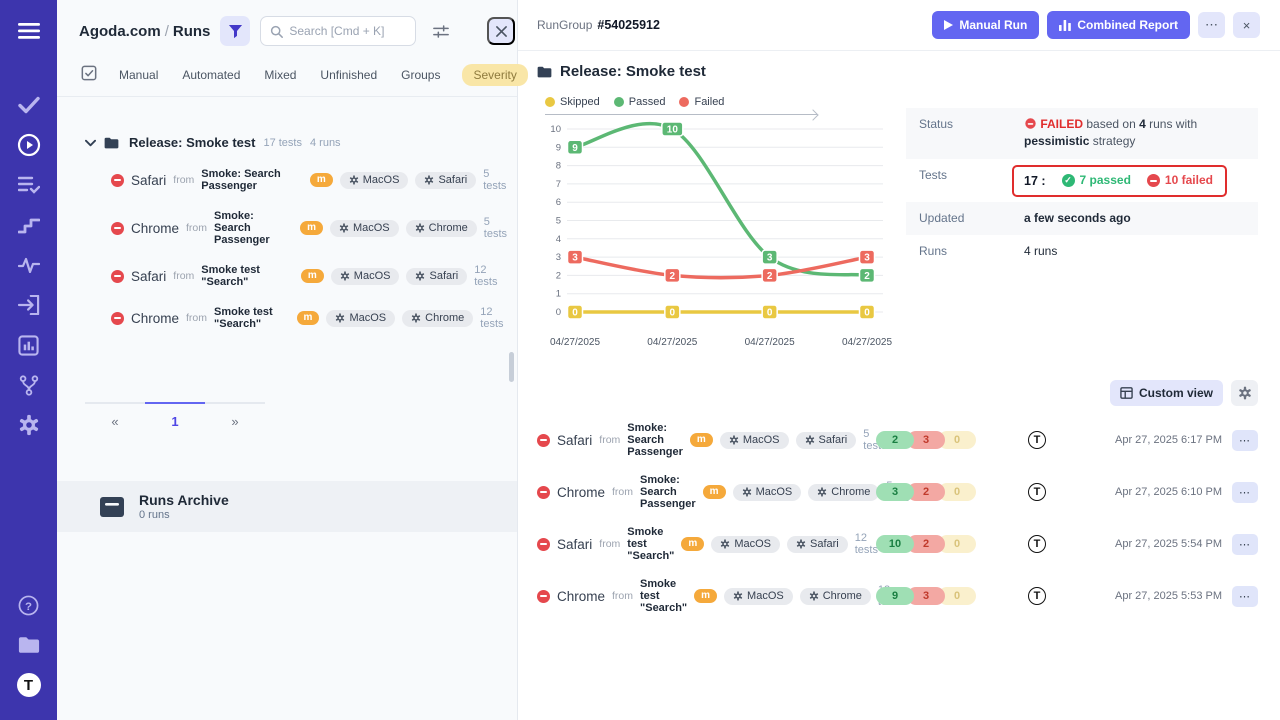 This screenshot has height=720, width=1280. What do you see at coordinates (495, 75) in the screenshot?
I see `filter-tab-severity: Severity` at bounding box center [495, 75].